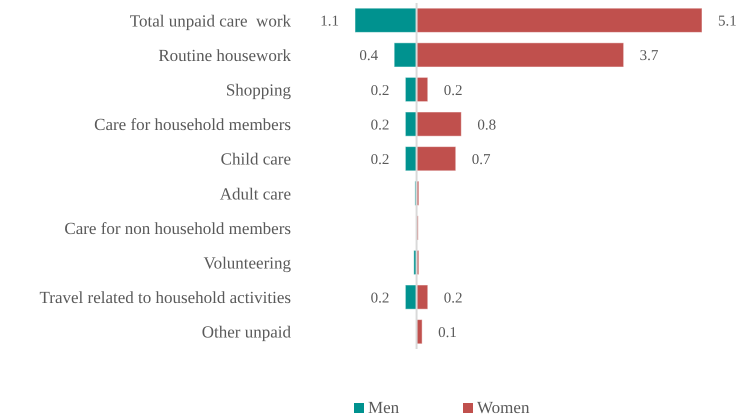 The height and width of the screenshot is (420, 737). Describe the element at coordinates (177, 228) in the screenshot. I see `y-tick-label: Care for non household members` at that location.